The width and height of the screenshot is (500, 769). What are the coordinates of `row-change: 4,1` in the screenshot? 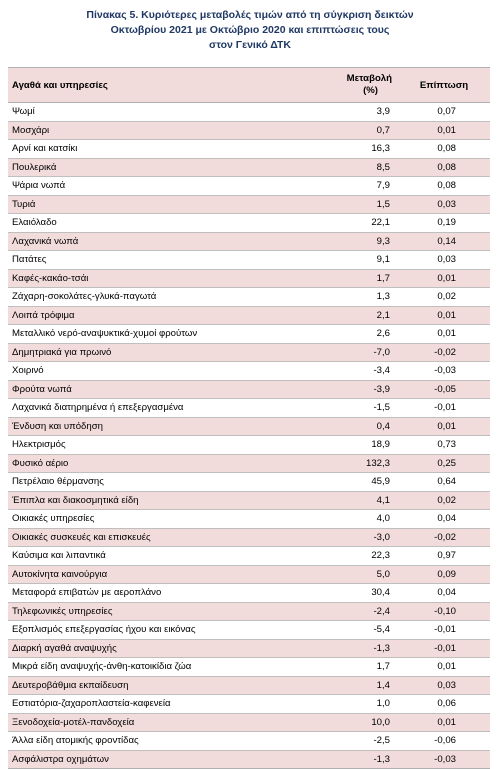 It's located at (348, 500).